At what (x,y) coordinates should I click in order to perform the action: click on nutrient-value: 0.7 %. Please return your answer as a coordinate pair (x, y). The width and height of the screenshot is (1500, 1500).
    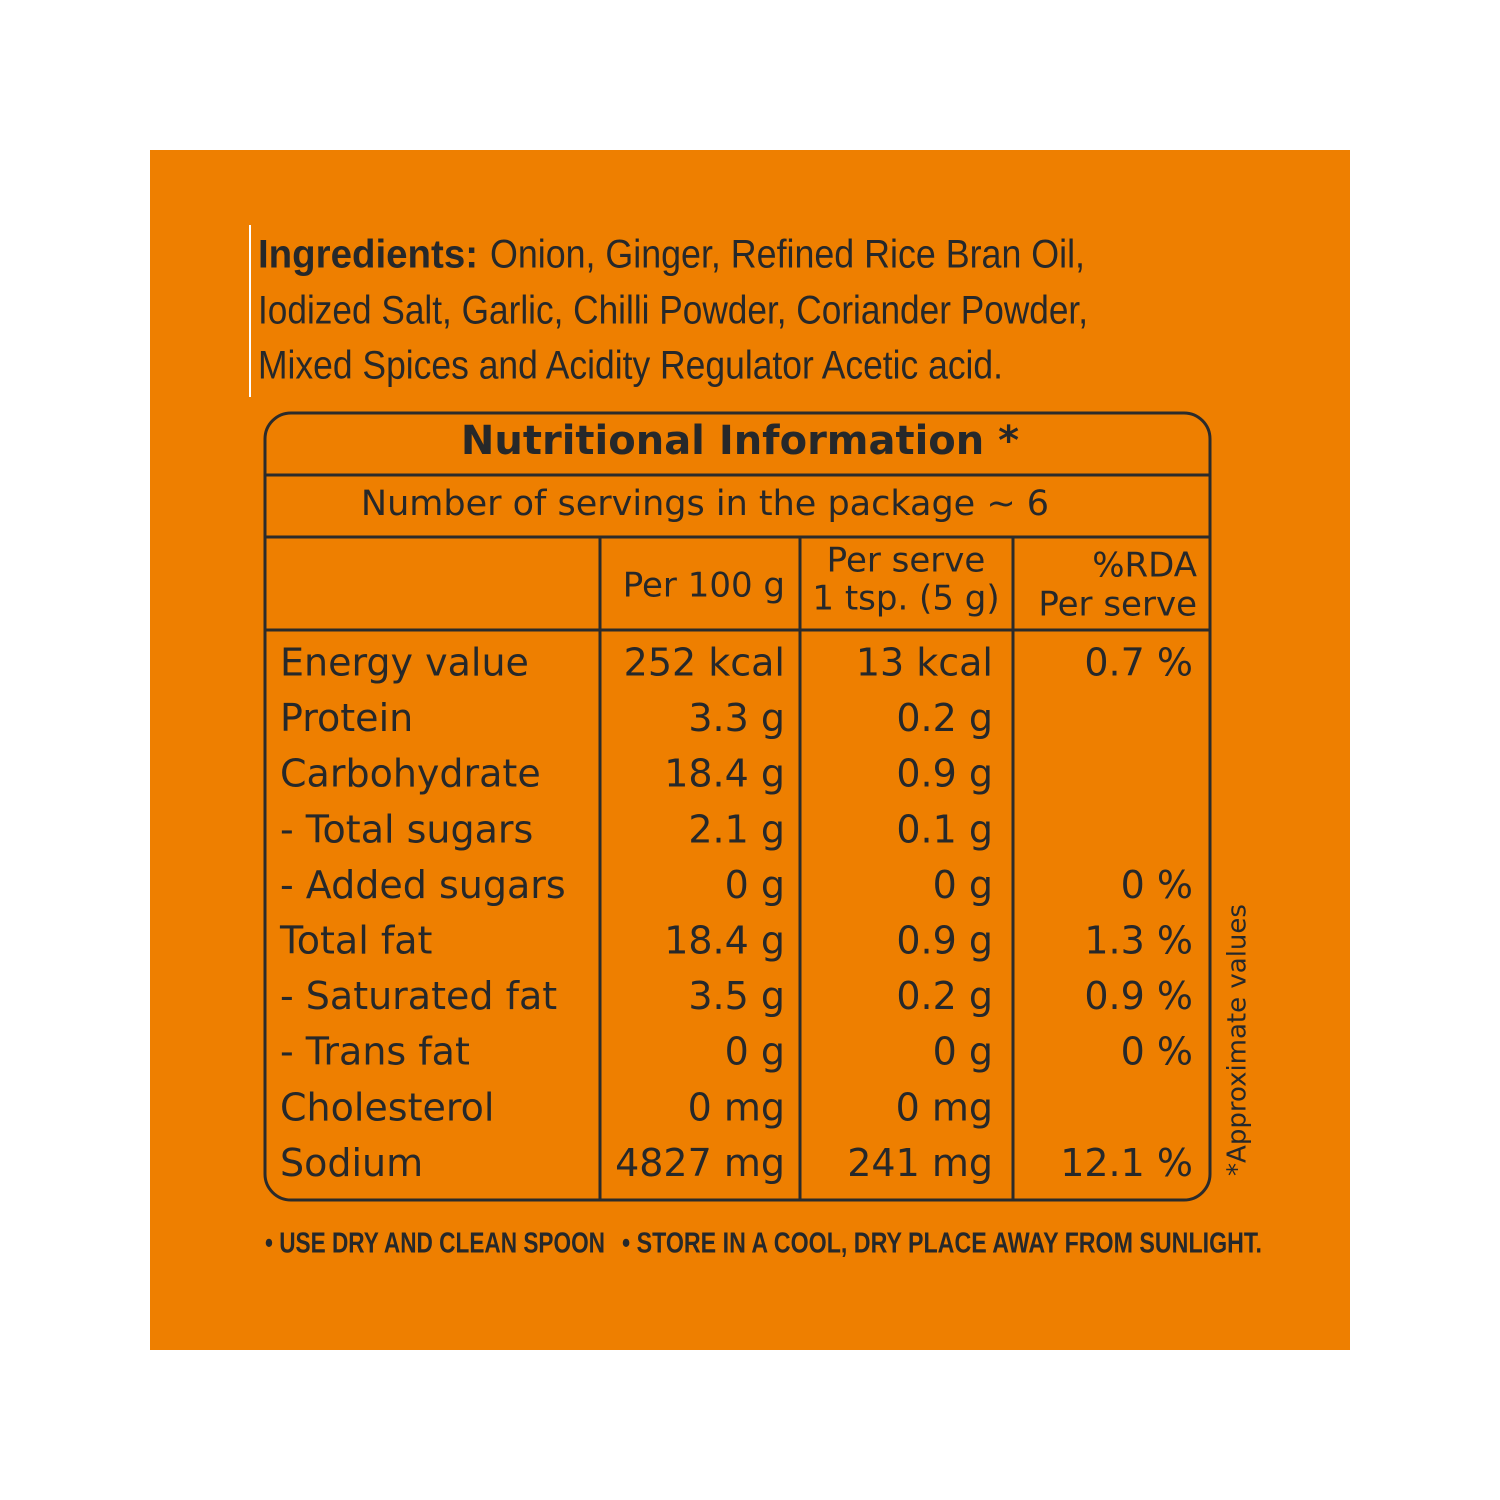
    Looking at the image, I should click on (1138, 663).